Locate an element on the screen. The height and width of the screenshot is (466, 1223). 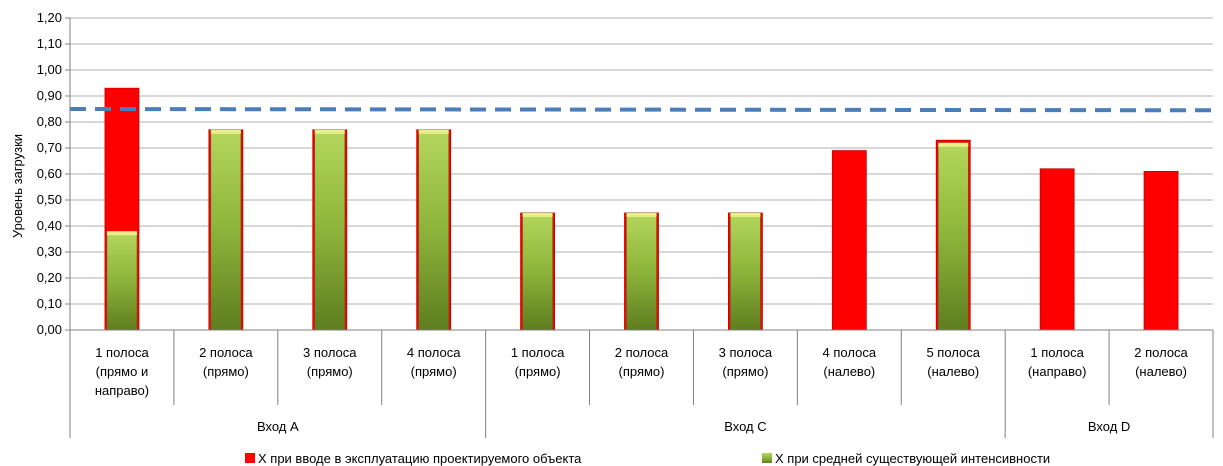
group-label: Вход D is located at coordinates (1109, 426).